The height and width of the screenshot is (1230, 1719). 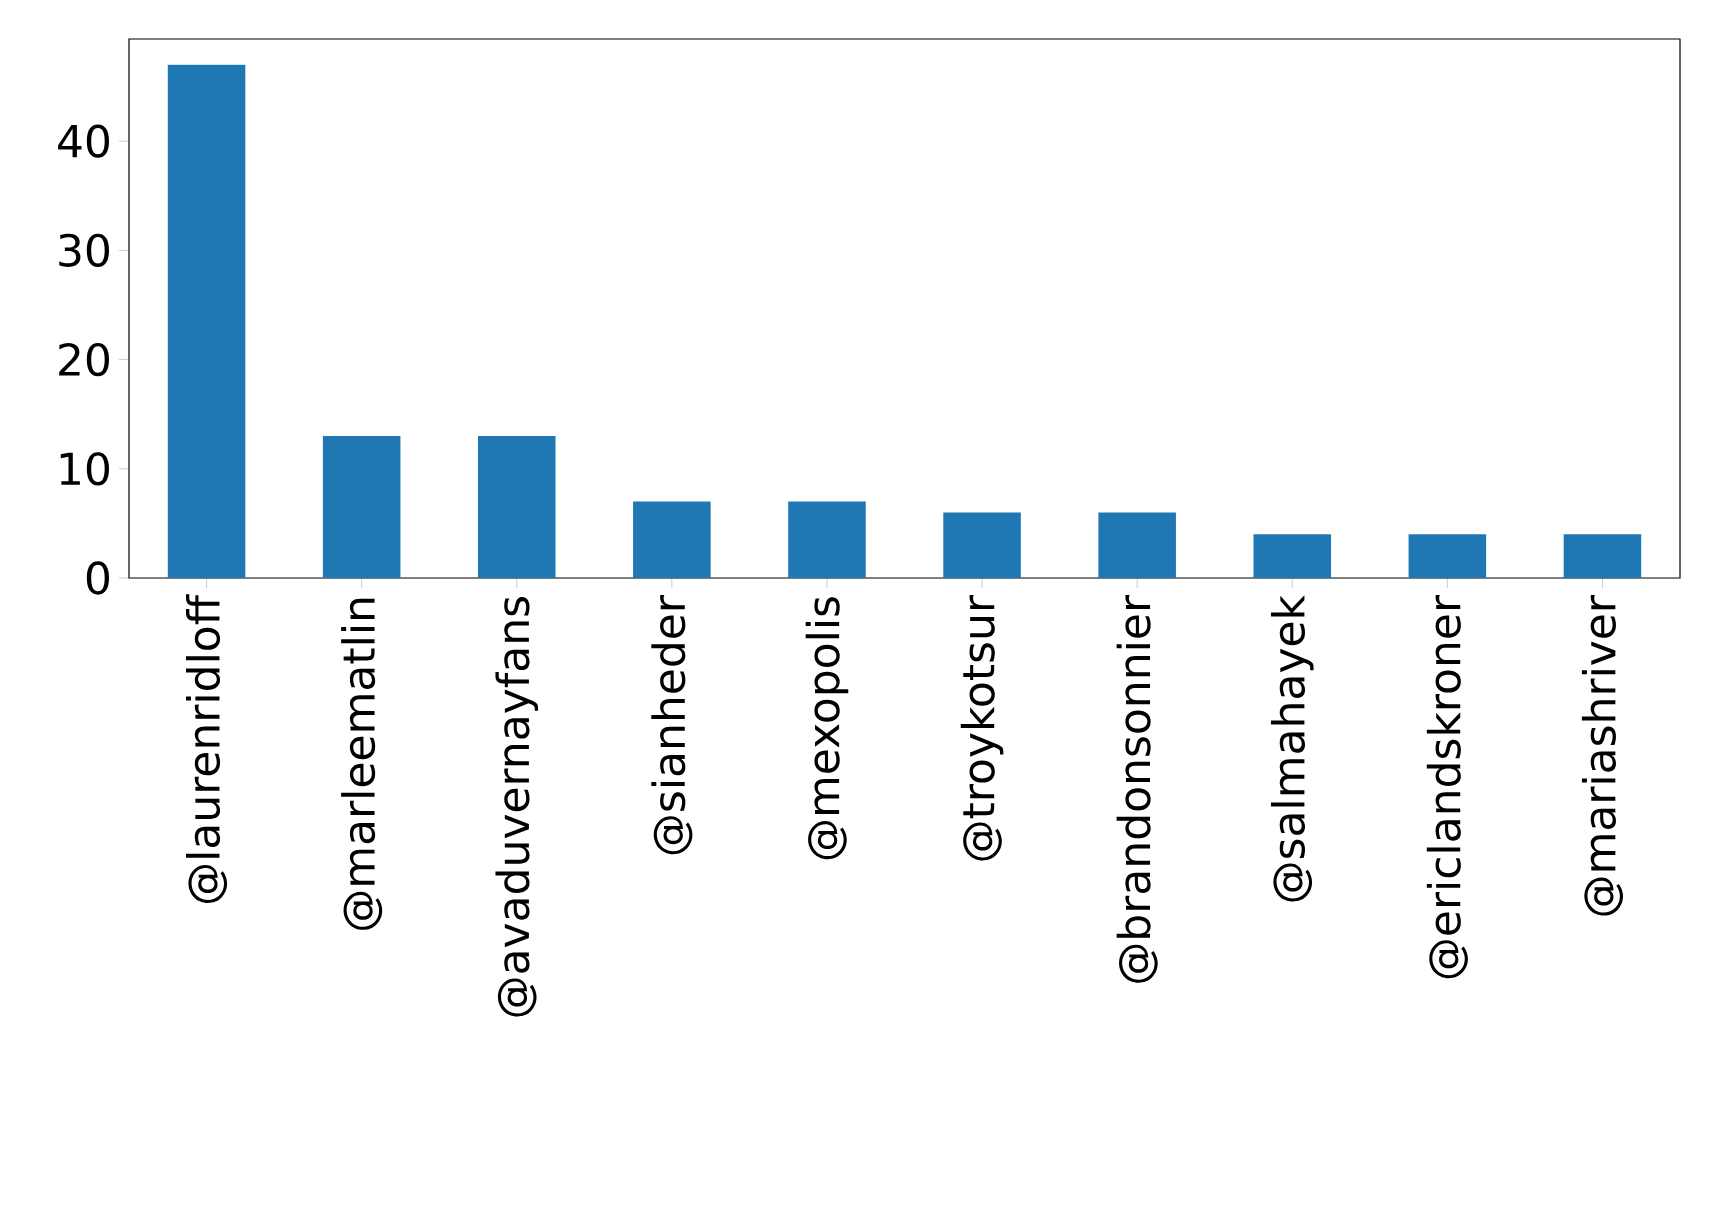 I want to click on x-tick-label: @ericlandskroner, so click(x=1447, y=786).